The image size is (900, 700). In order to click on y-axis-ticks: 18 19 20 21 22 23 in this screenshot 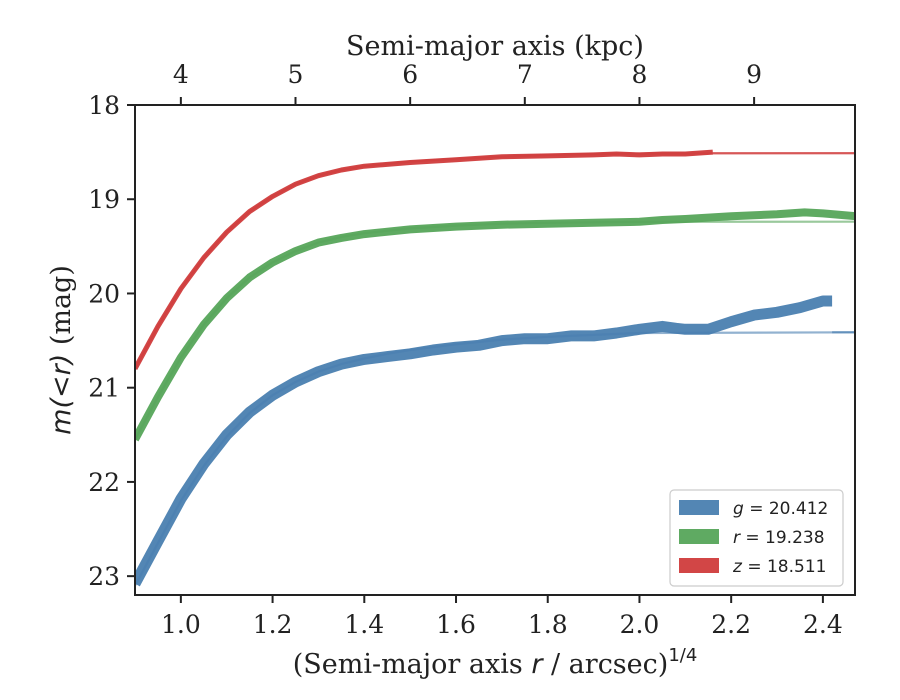, I will do `click(111, 341)`.